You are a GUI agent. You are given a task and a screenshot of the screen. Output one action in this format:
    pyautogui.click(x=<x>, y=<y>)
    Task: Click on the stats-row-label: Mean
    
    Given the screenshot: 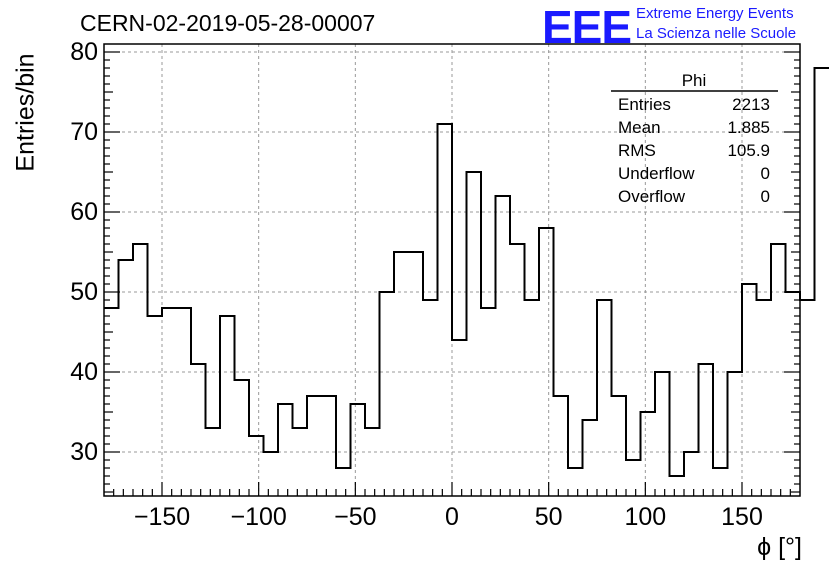 What is the action you would take?
    pyautogui.click(x=639, y=127)
    